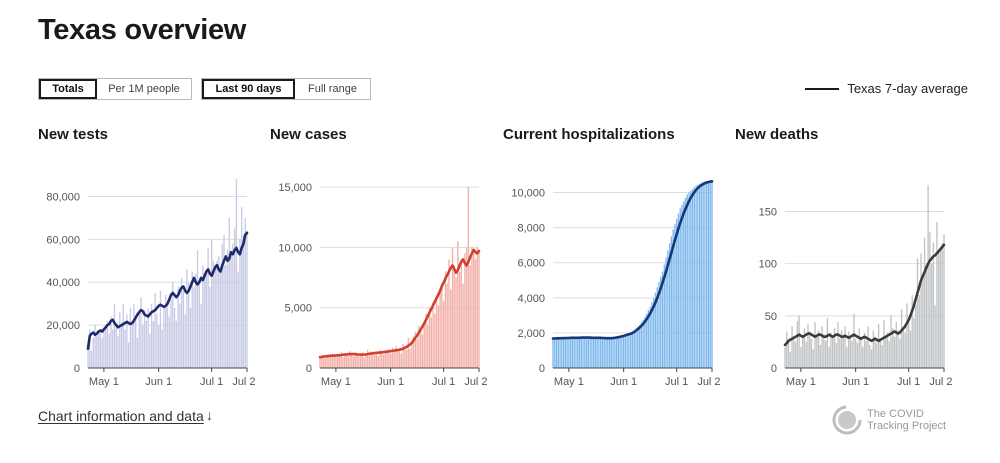  What do you see at coordinates (142, 30) in the screenshot?
I see `page-title: Texas overview` at bounding box center [142, 30].